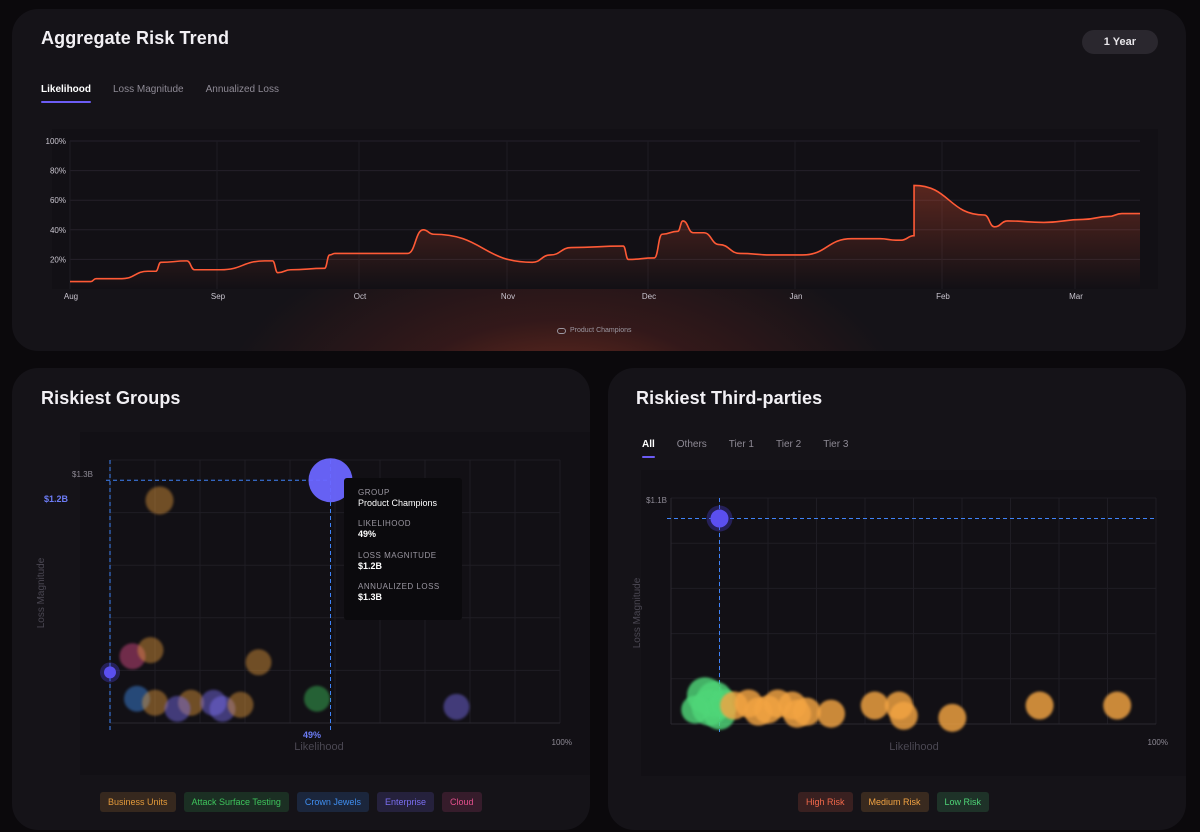  Describe the element at coordinates (56, 141) in the screenshot. I see `trend-y-tick: 100%` at that location.